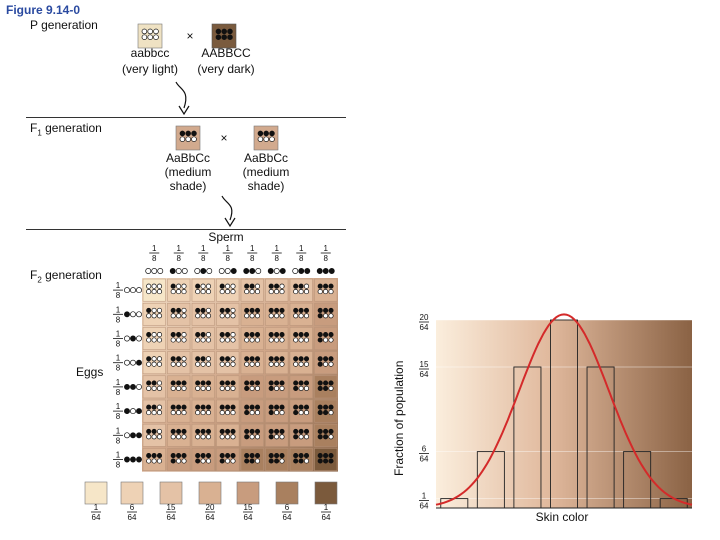 The image size is (720, 540). I want to click on f1-to-f2-arrow-stem, so click(227, 208).